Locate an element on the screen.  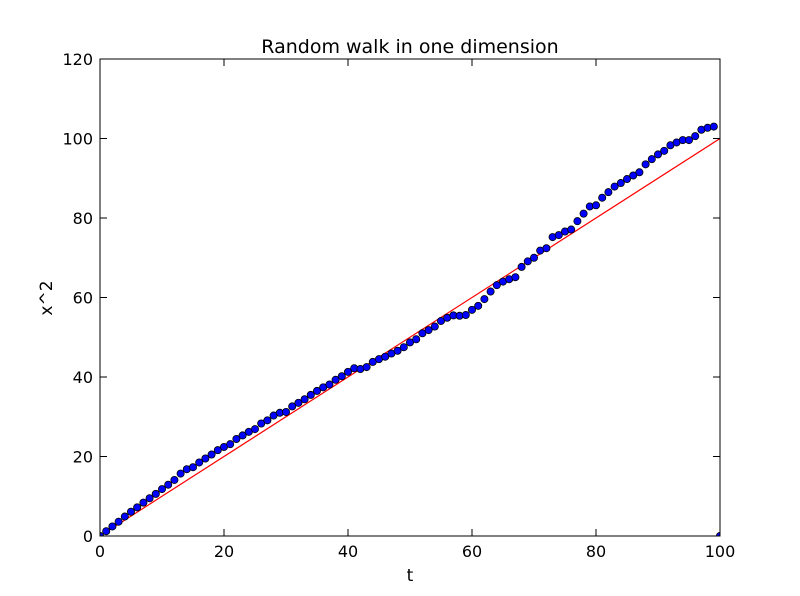
x-tick-label: 100 is located at coordinates (720, 551).